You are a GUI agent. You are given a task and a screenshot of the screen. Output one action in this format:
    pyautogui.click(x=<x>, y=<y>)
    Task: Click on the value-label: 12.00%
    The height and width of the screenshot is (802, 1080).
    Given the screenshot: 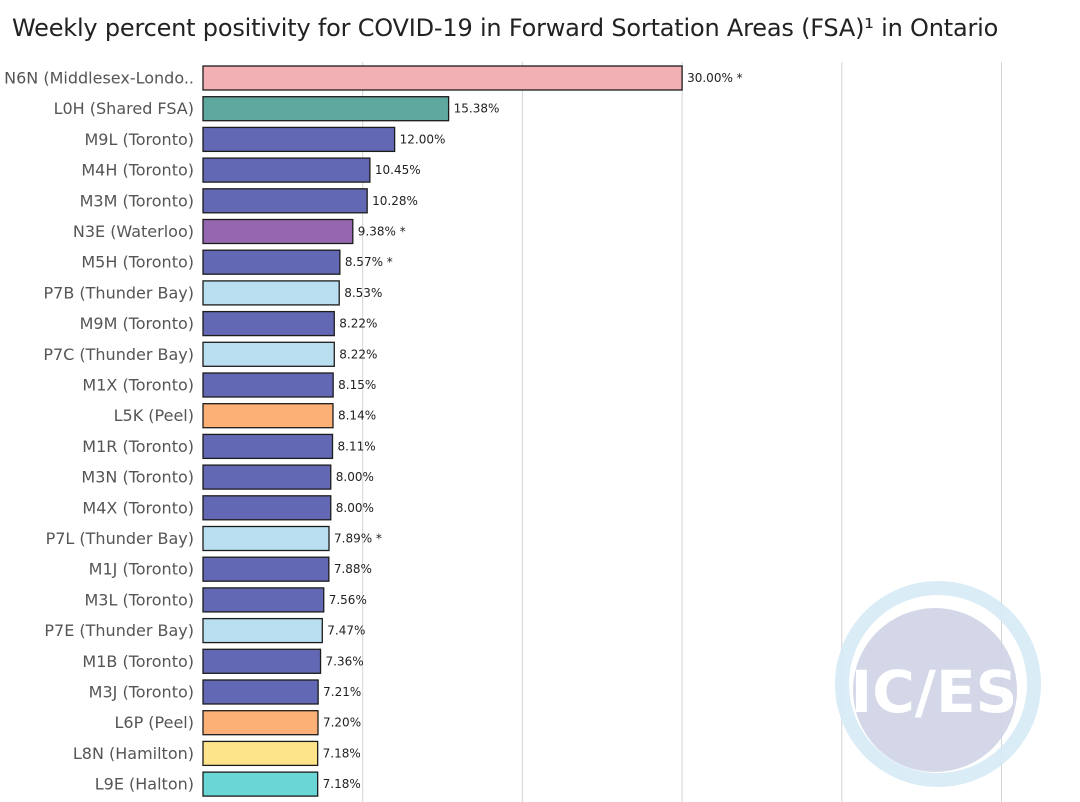 What is the action you would take?
    pyautogui.click(x=423, y=139)
    